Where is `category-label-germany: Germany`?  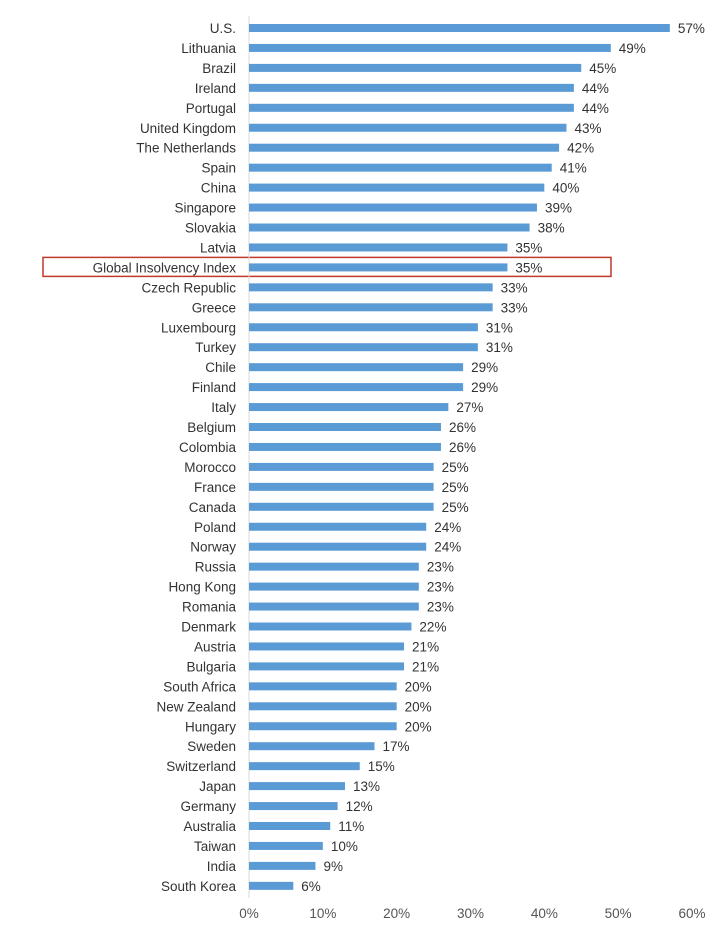 category-label-germany: Germany is located at coordinates (208, 806).